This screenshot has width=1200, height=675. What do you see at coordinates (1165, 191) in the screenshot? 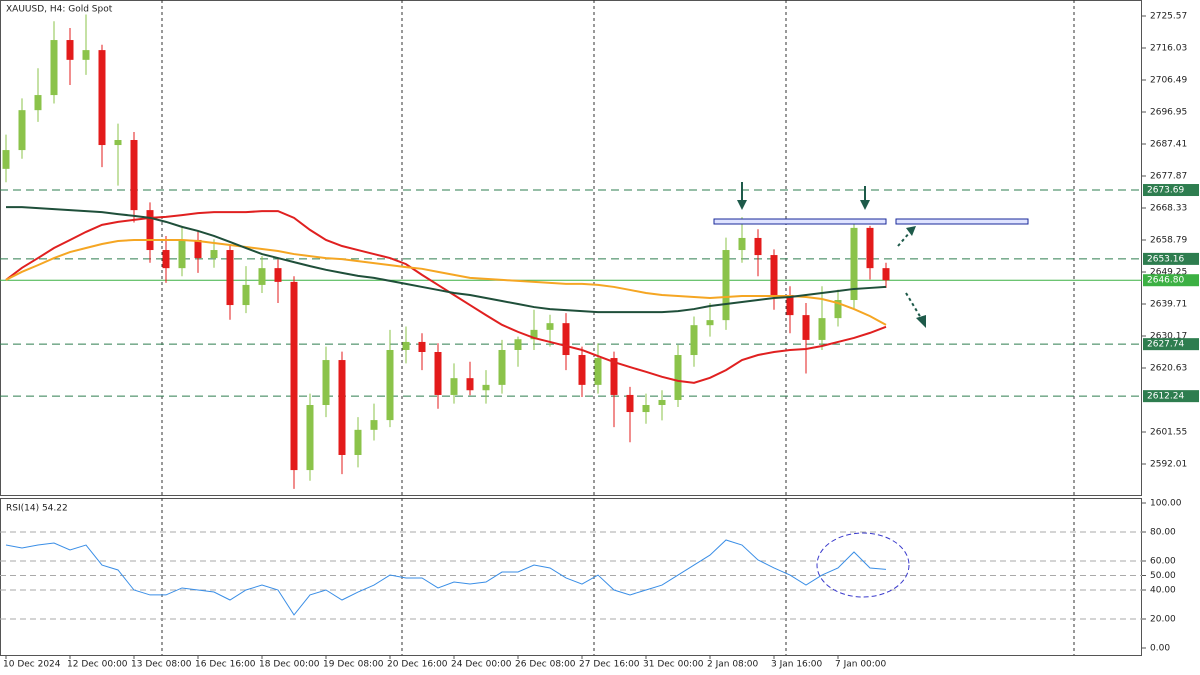
I see `level-label: 2673.69` at bounding box center [1165, 191].